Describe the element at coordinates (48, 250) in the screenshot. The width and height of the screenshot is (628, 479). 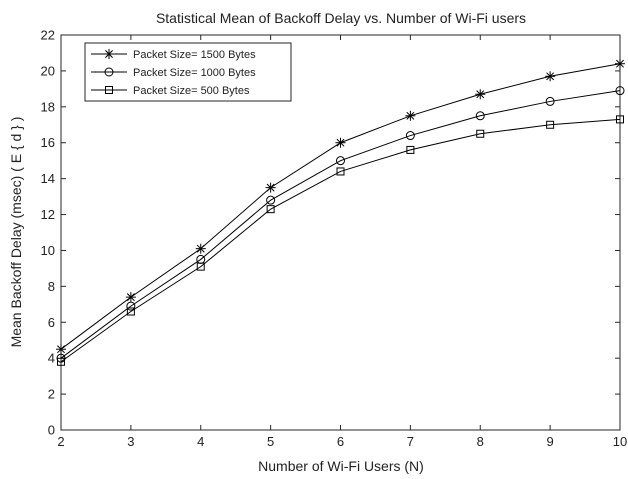
I see `y-tick-label: 10` at that location.